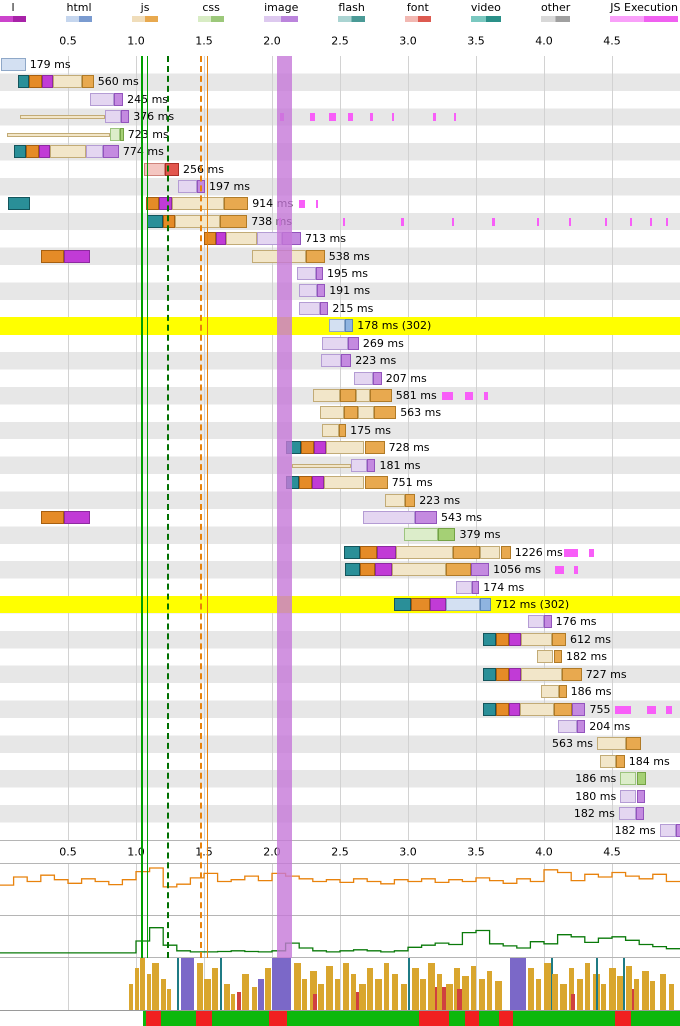 This screenshot has height=1026, width=680. Describe the element at coordinates (340, 465) in the screenshot. I see `waterfall-row: 181 ms` at that location.